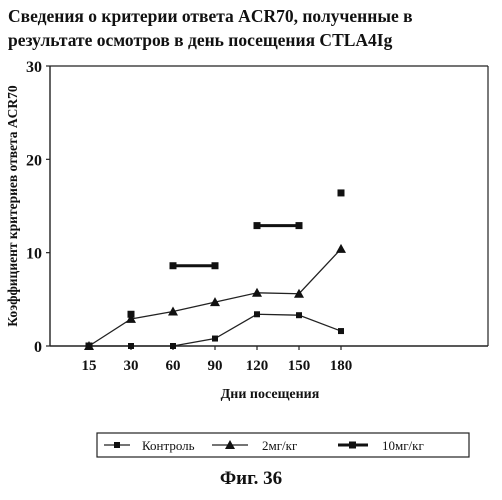  Describe the element at coordinates (34, 67) in the screenshot. I see `y-tick-label: 30` at that location.